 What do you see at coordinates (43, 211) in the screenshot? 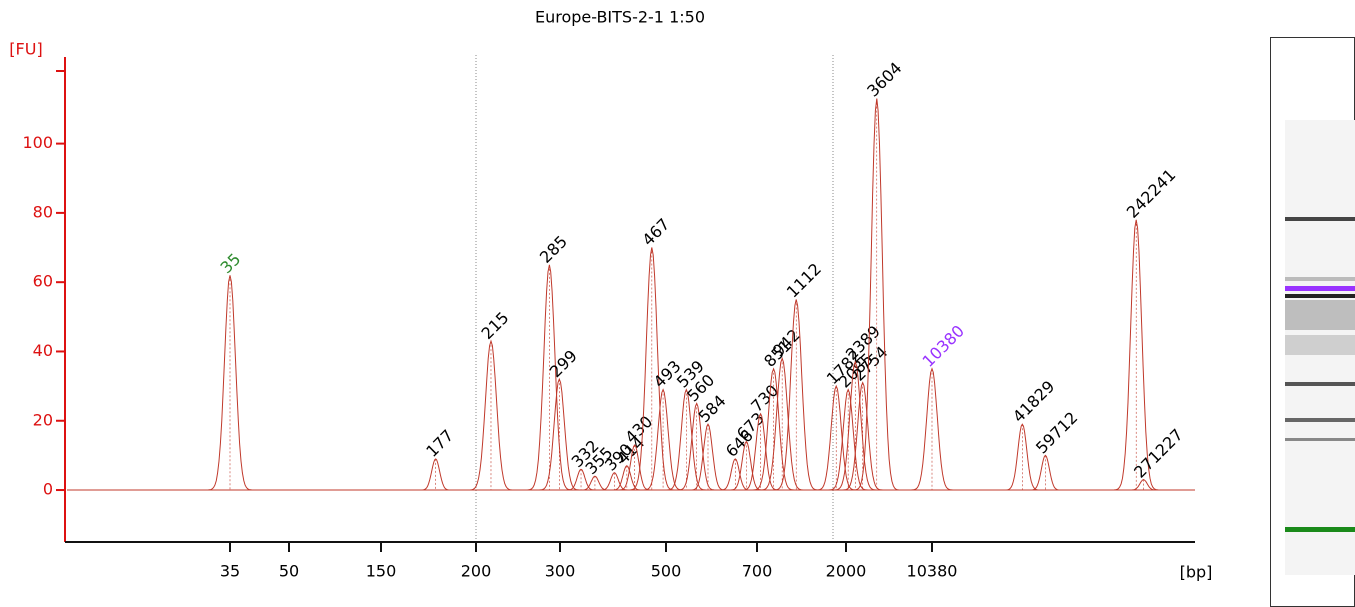
I see `y-tick-label: 80` at bounding box center [43, 211].